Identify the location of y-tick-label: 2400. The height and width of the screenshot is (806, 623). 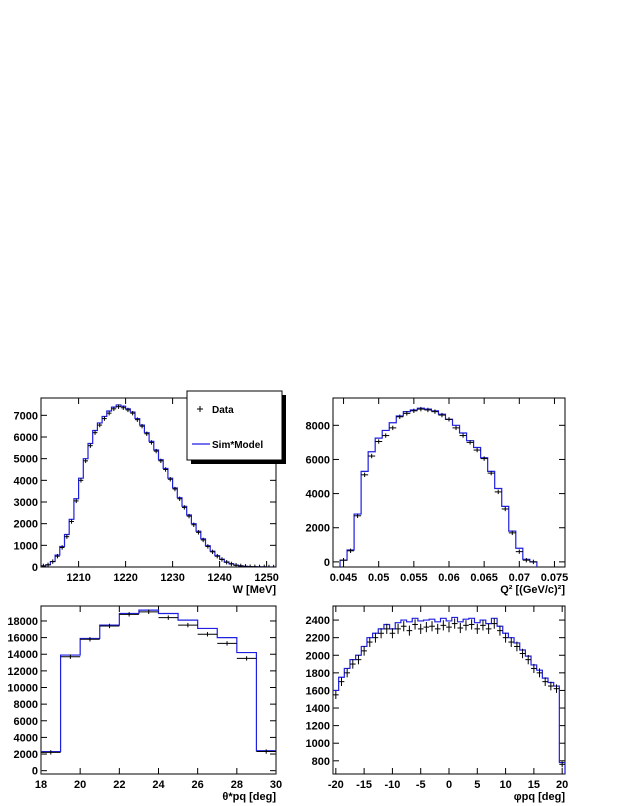
(318, 621).